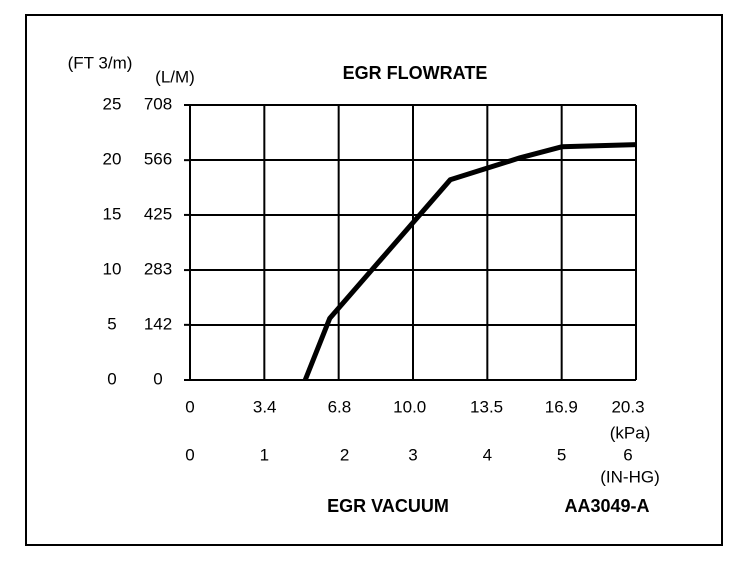  Describe the element at coordinates (344, 454) in the screenshot. I see `x-tick-label: 2` at that location.